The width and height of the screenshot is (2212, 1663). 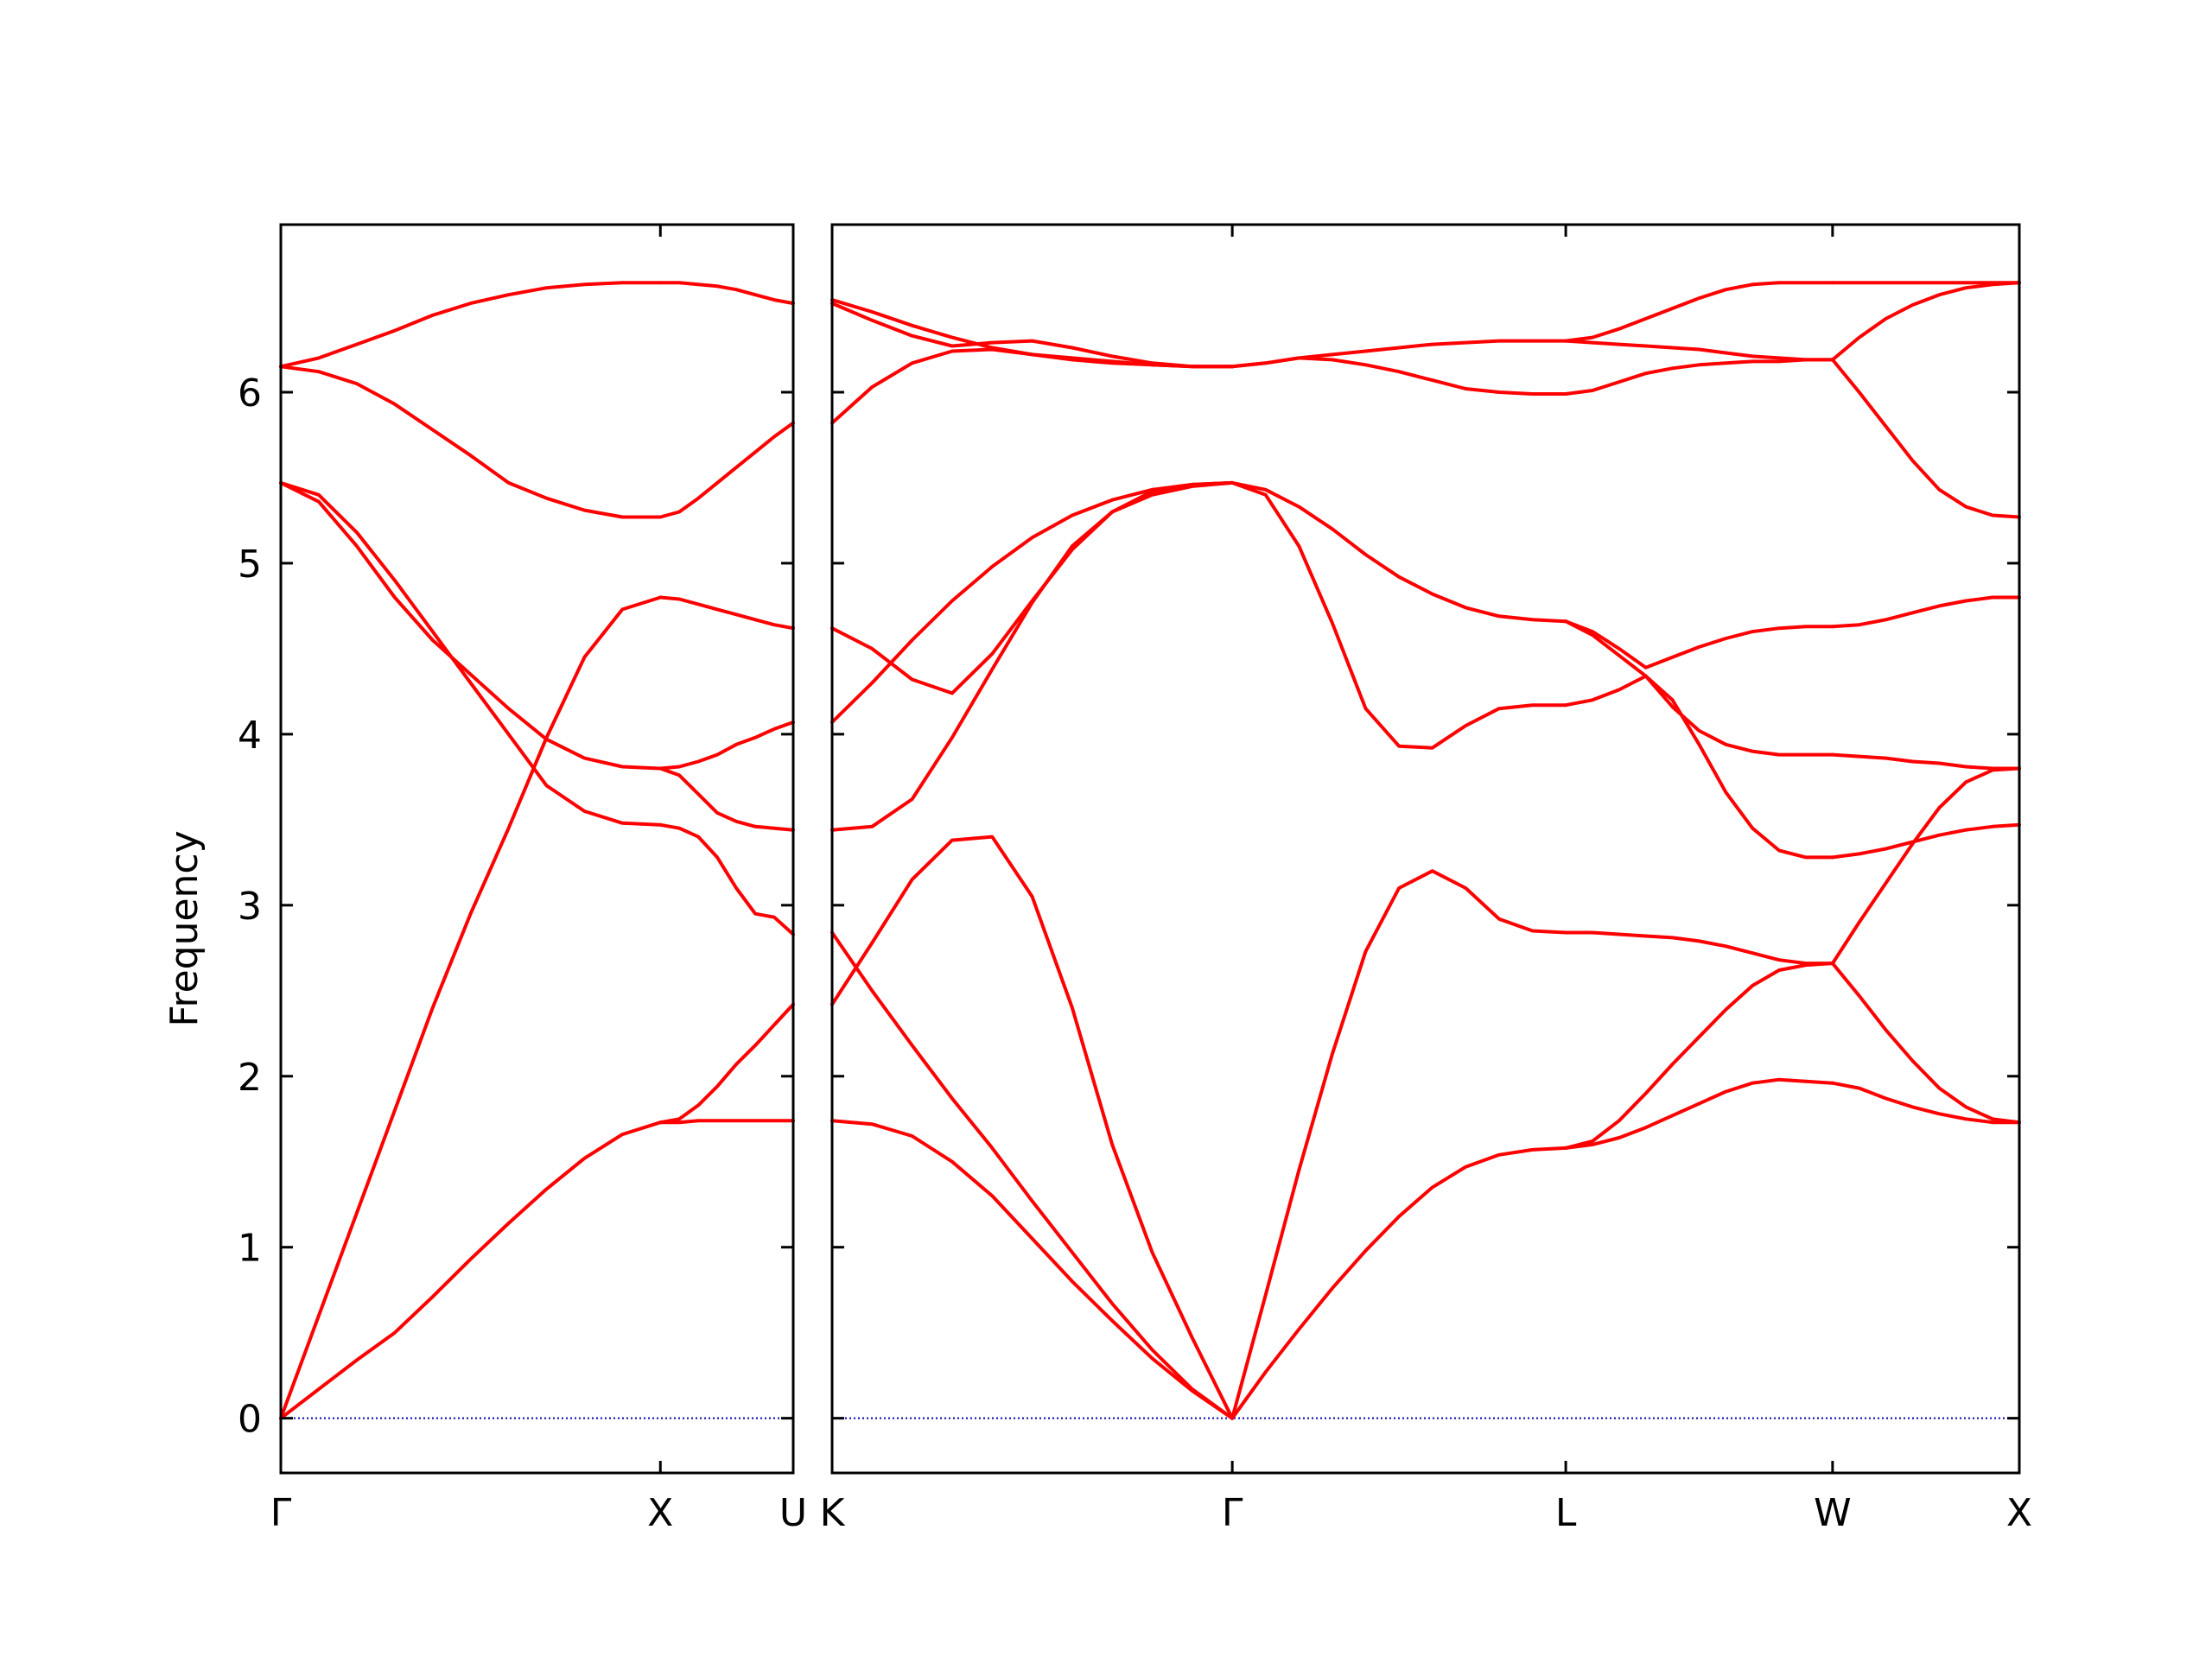 What do you see at coordinates (1925, 841) in the screenshot?
I see `band-line-p1-s3-b3` at bounding box center [1925, 841].